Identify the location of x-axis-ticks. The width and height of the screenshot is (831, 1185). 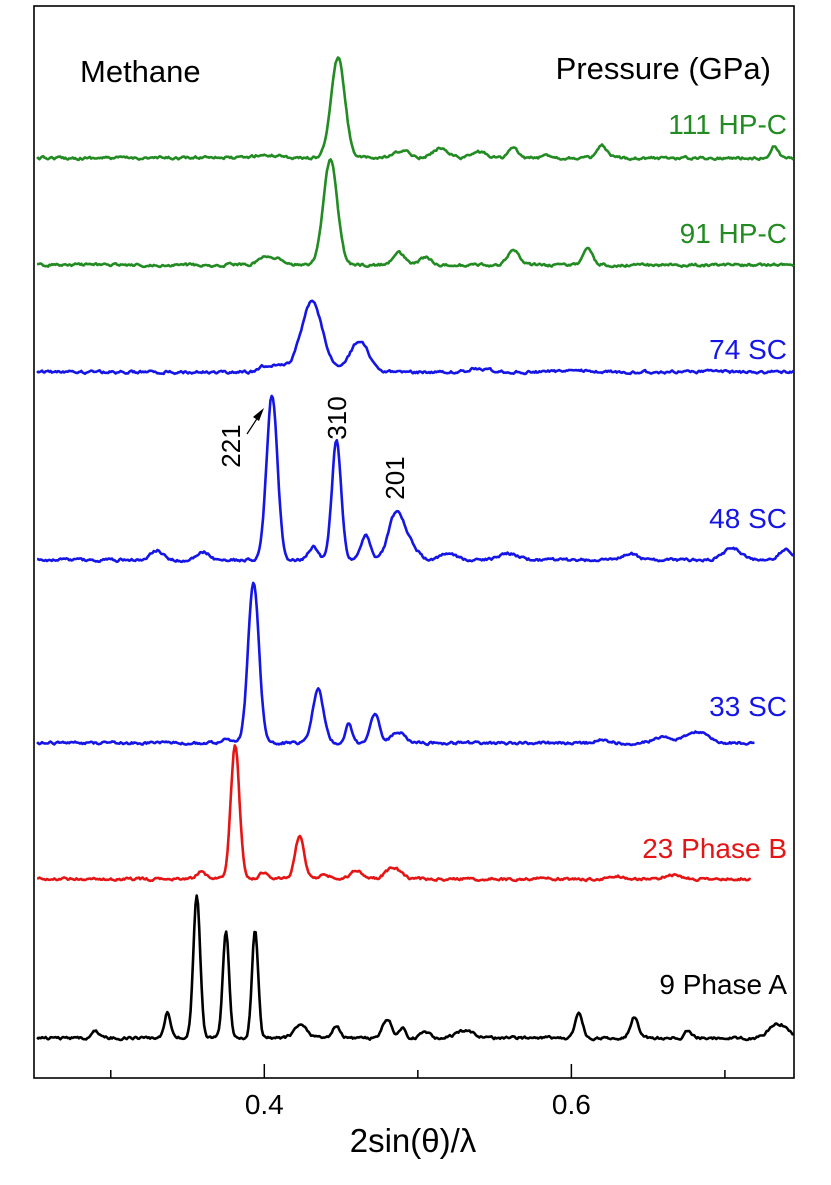
(418, 1071).